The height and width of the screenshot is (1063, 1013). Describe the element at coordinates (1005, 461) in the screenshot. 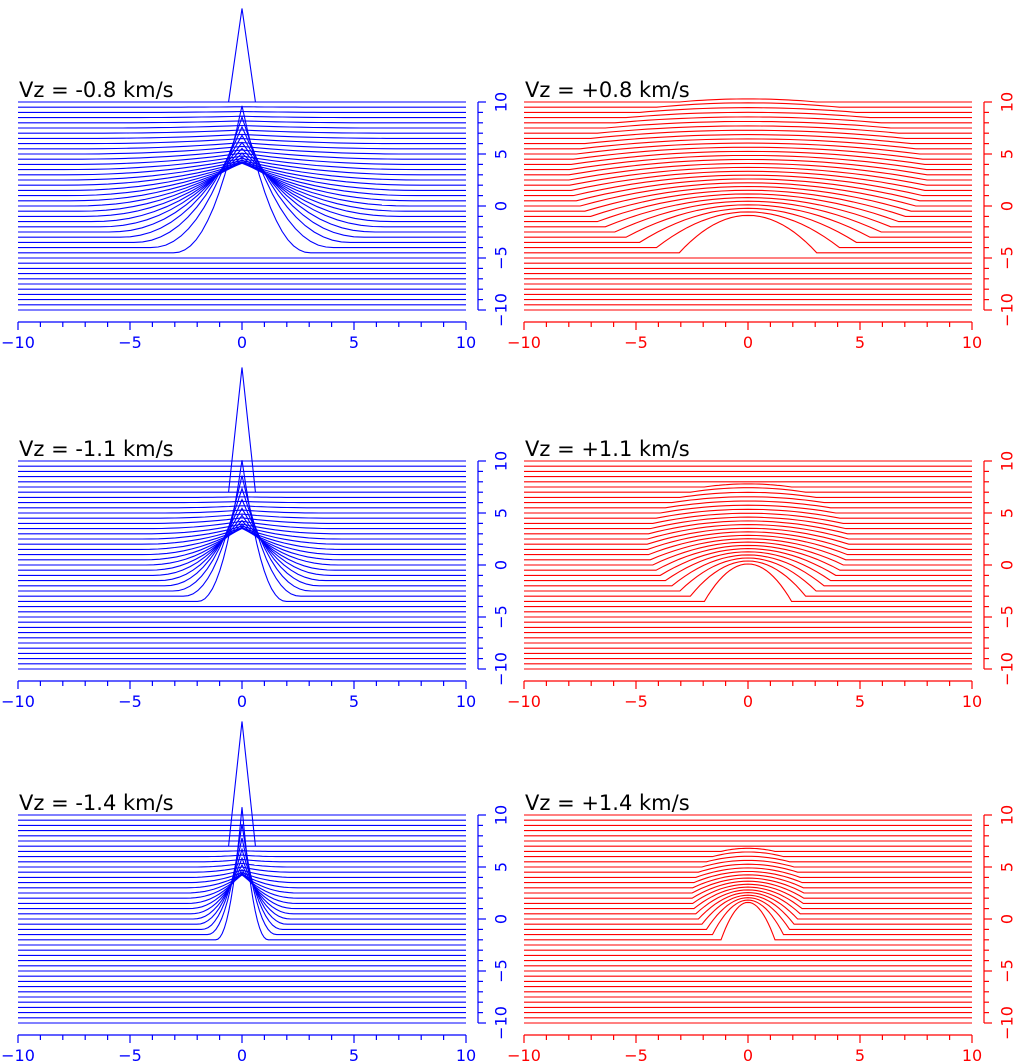

I see `y-tick-label: 10` at that location.